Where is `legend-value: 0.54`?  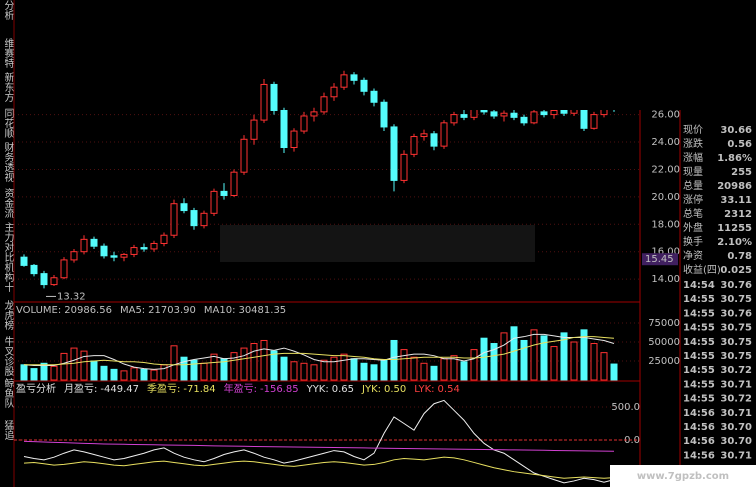 legend-value: 0.54 is located at coordinates (449, 389).